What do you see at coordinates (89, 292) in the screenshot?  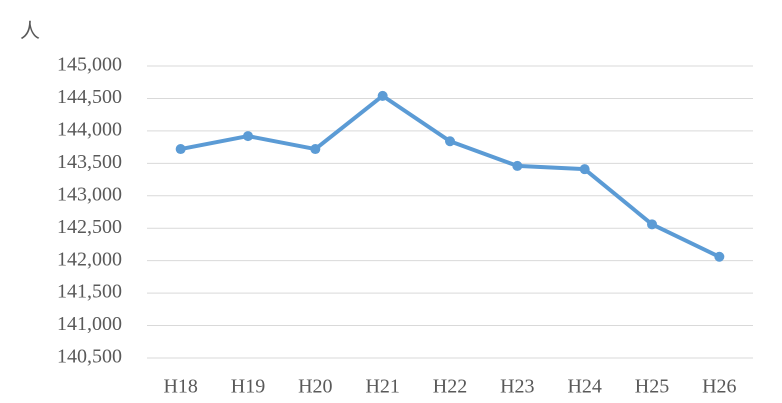 I see `y-tick-label: 141,500` at bounding box center [89, 292].